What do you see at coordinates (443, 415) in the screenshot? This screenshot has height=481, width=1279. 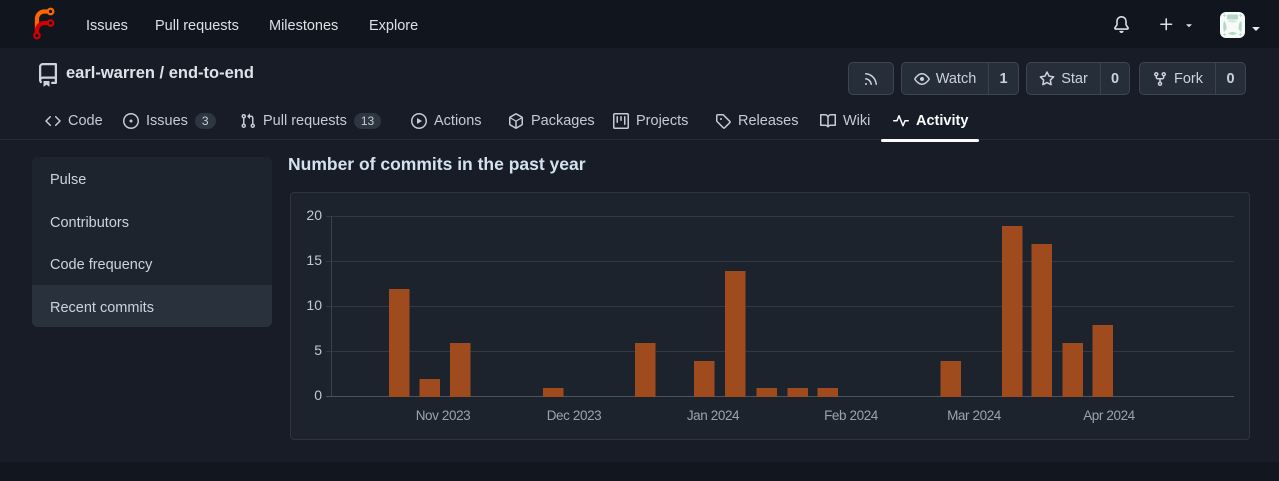 I see `svg-text: Nov 2023` at bounding box center [443, 415].